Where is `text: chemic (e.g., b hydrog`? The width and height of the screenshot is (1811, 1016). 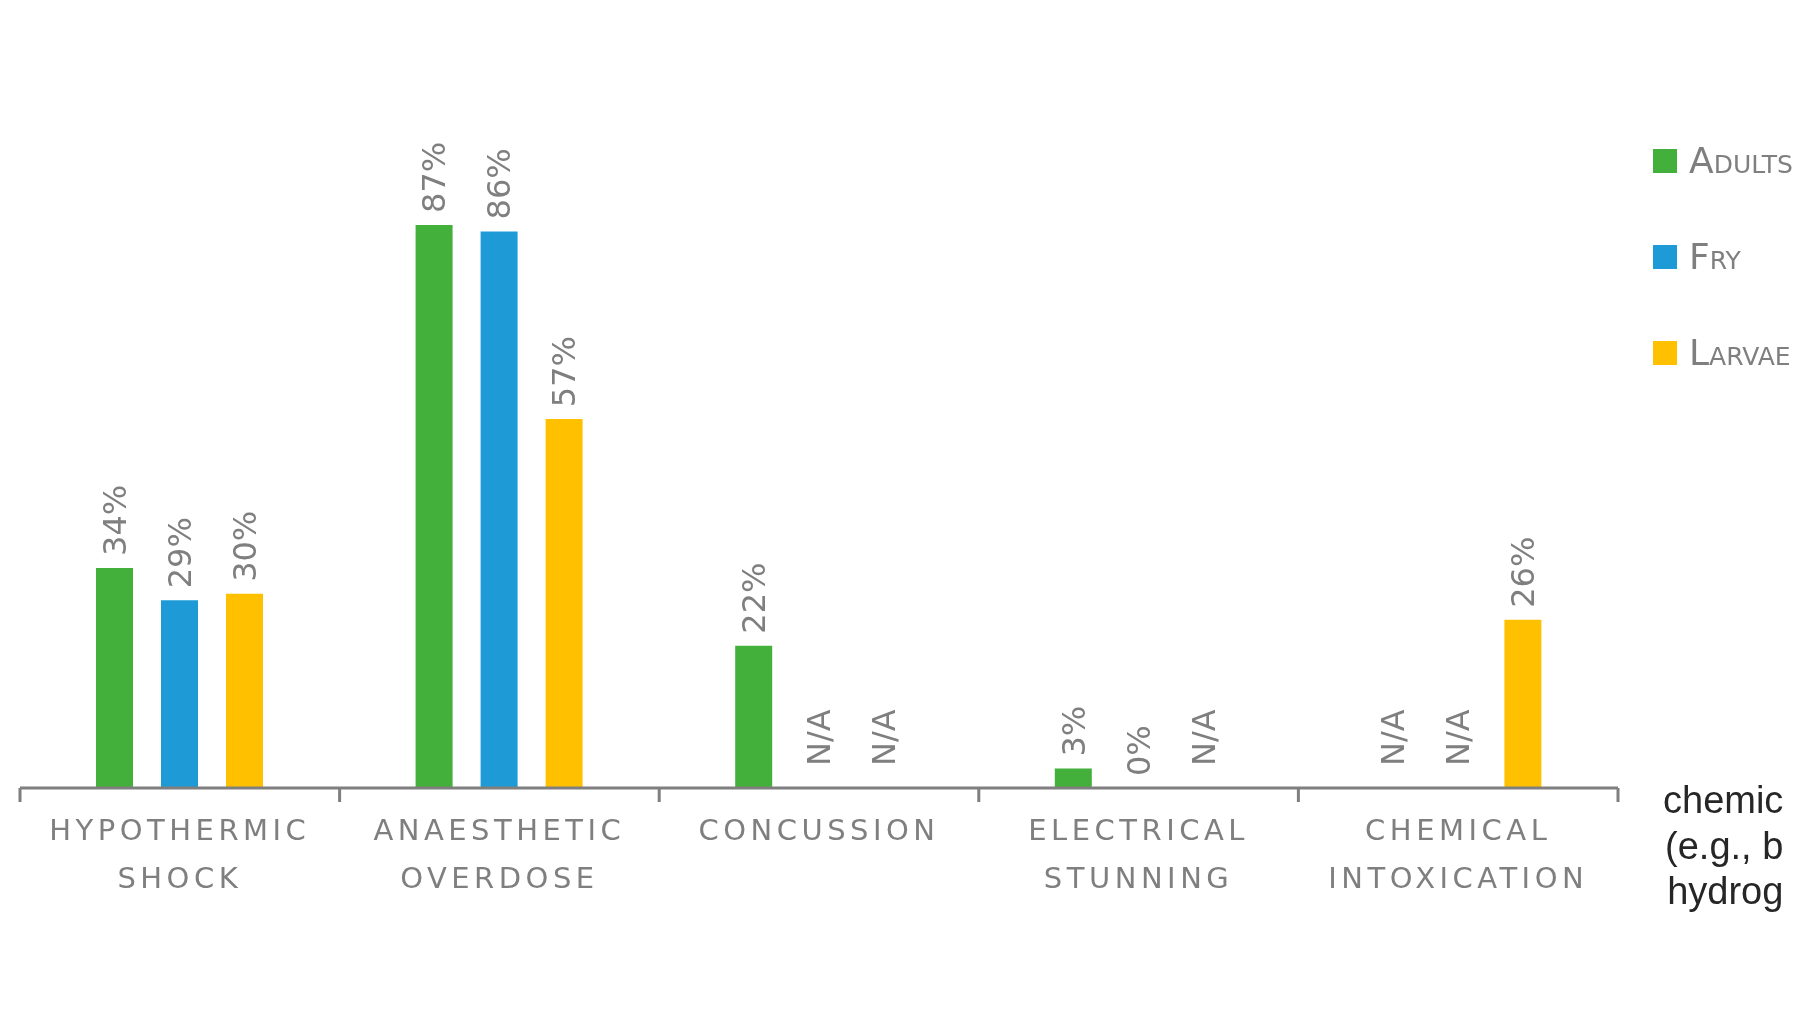 text: chemic (e.g., b hydrog is located at coordinates (1723, 846).